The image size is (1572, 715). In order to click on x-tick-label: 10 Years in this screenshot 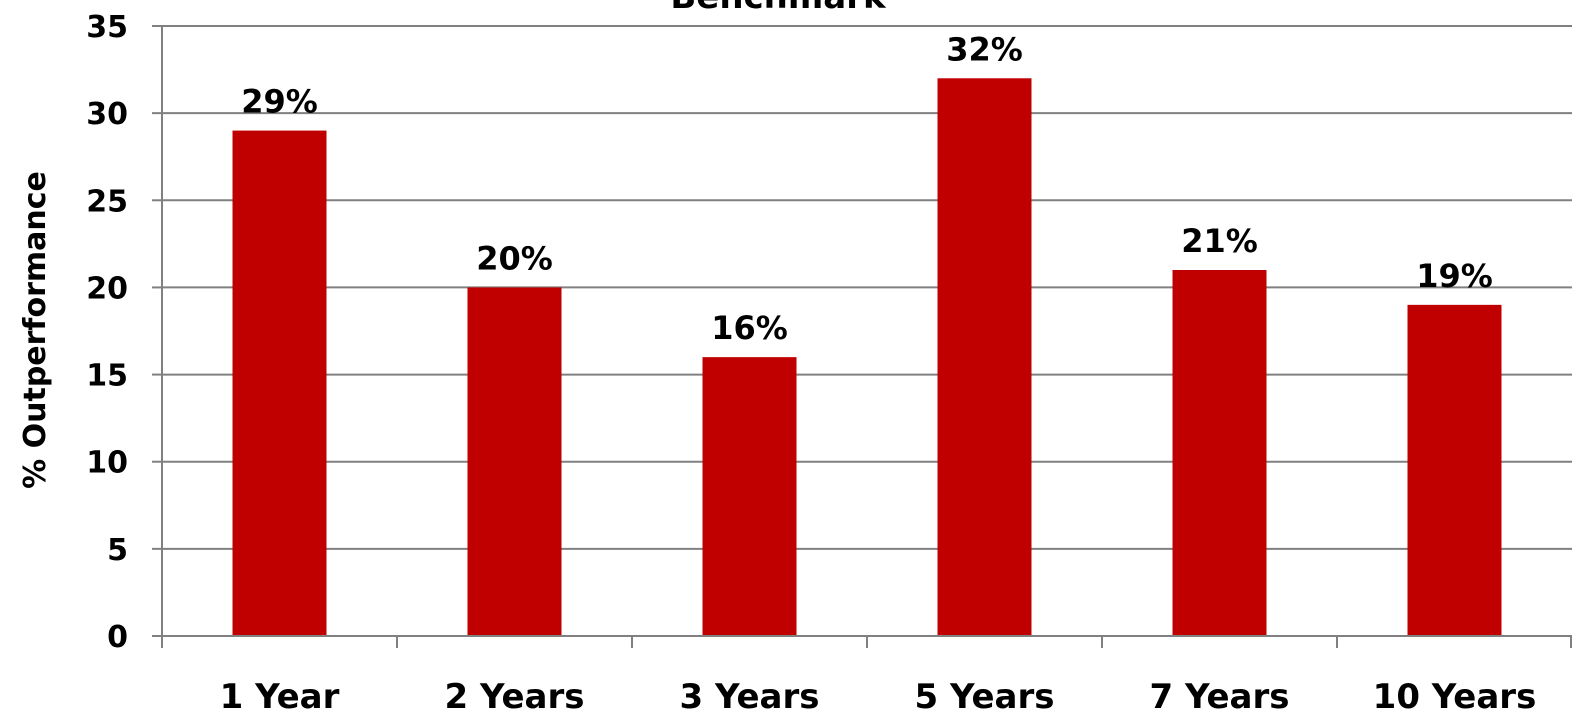, I will do `click(1455, 696)`.